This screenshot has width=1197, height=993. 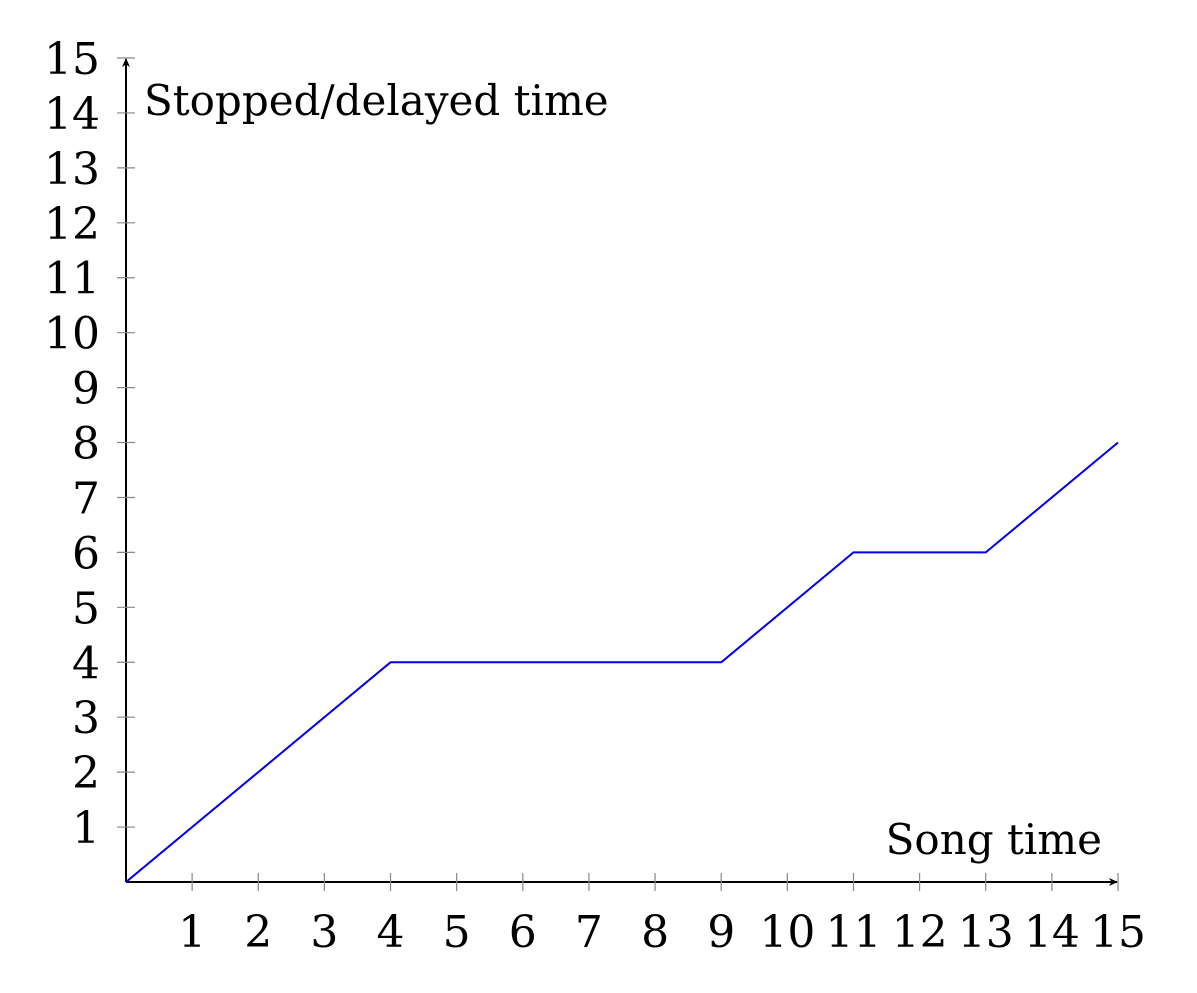 What do you see at coordinates (72, 279) in the screenshot?
I see `y-tick-label: 11` at bounding box center [72, 279].